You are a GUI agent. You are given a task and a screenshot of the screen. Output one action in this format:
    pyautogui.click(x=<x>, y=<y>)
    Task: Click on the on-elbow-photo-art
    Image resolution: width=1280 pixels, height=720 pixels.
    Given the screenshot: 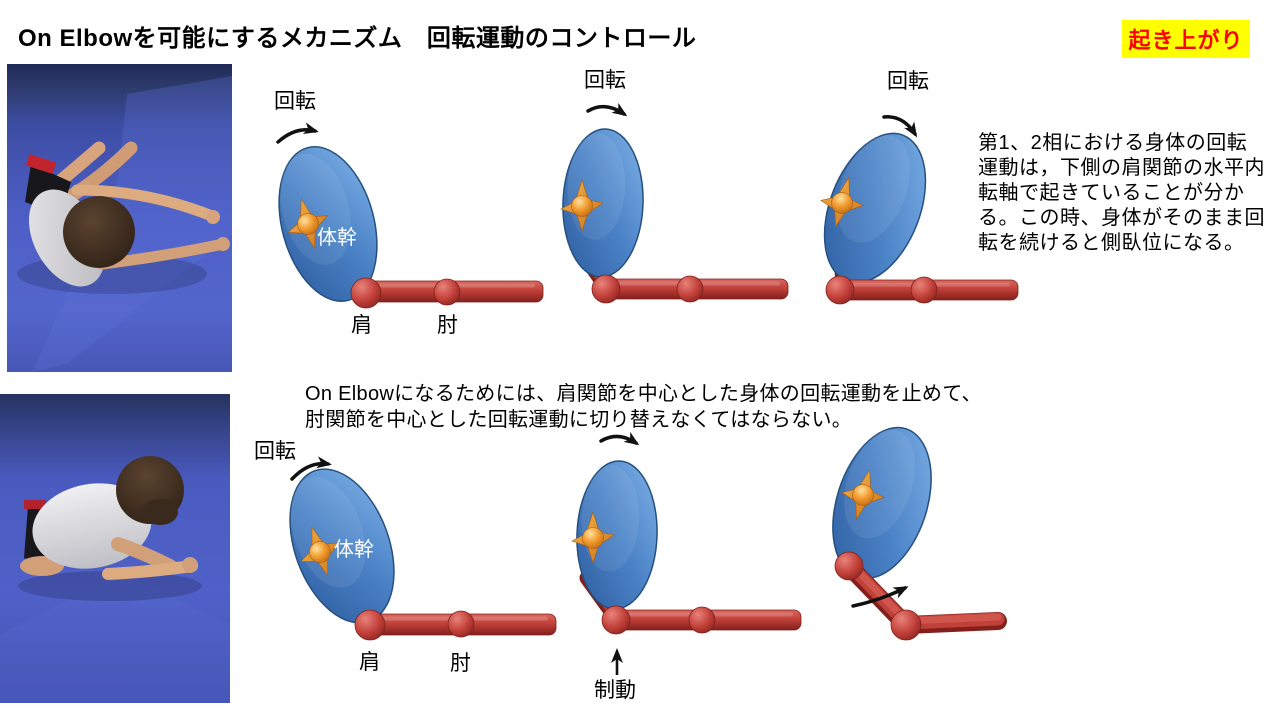 What is the action you would take?
    pyautogui.click(x=115, y=548)
    